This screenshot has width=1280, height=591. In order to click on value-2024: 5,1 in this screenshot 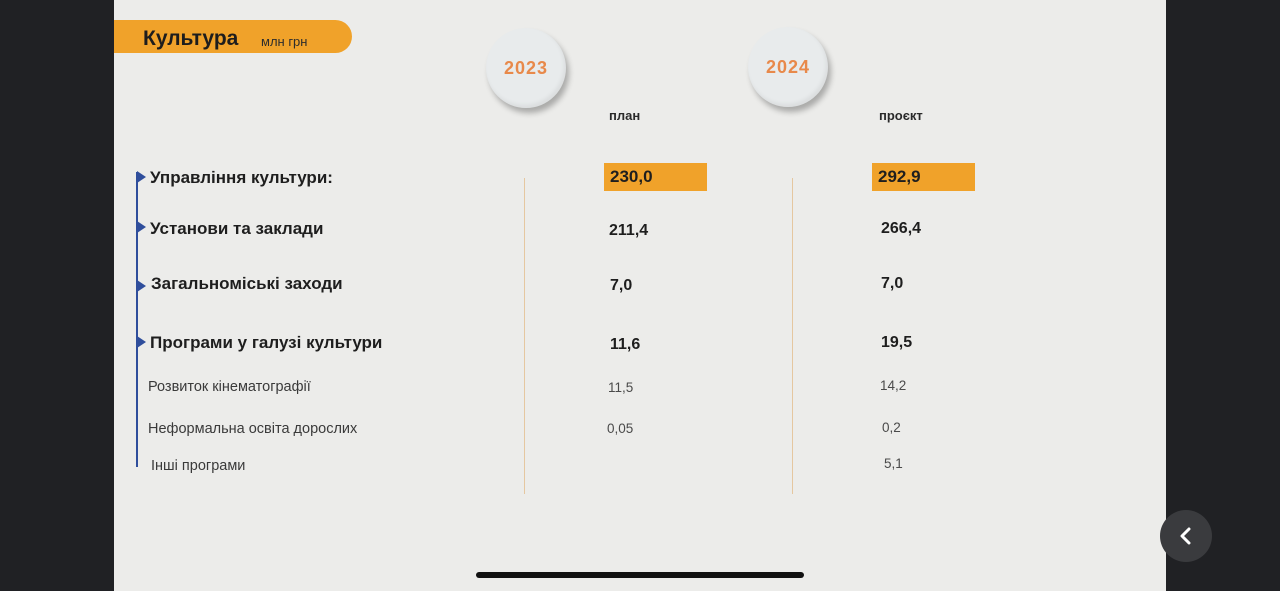, I will do `click(893, 463)`.